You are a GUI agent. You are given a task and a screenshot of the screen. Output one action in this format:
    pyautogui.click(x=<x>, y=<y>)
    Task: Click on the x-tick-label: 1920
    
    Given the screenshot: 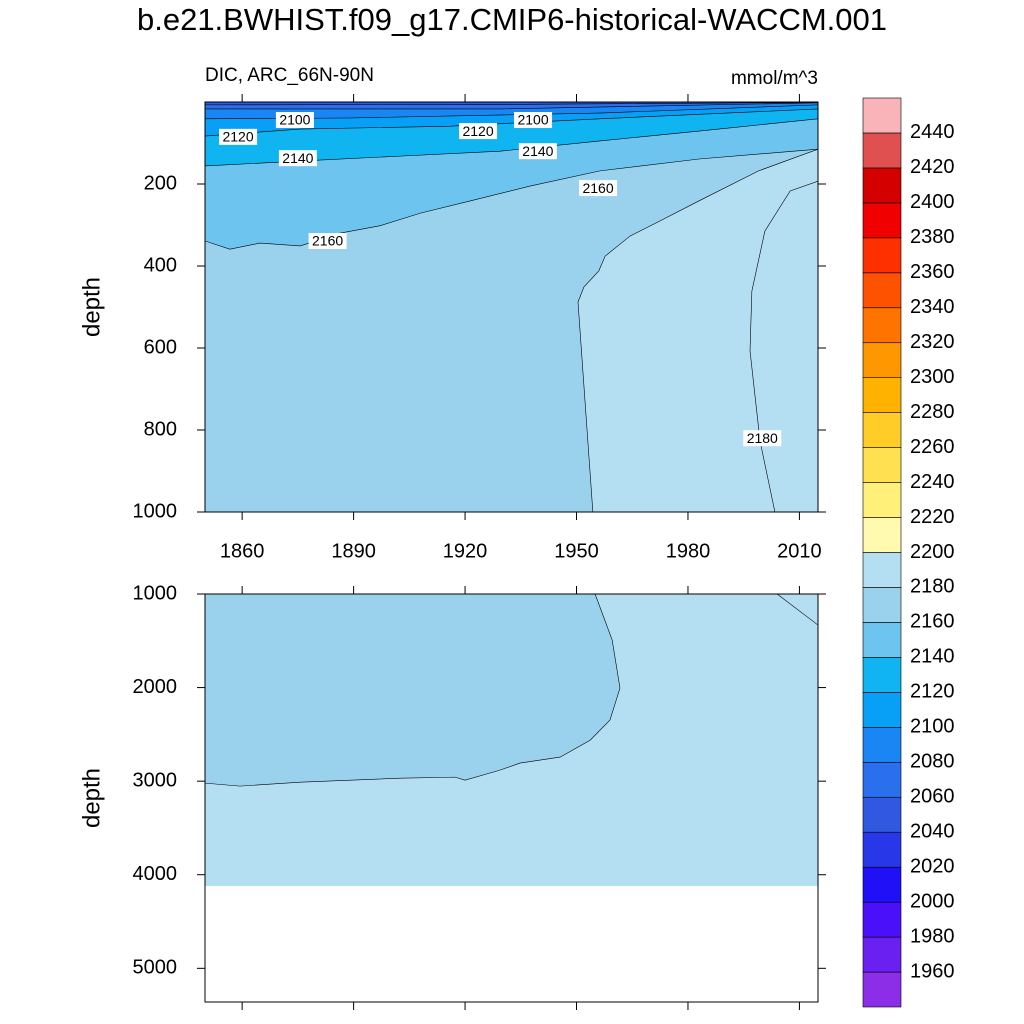 What is the action you would take?
    pyautogui.click(x=465, y=551)
    